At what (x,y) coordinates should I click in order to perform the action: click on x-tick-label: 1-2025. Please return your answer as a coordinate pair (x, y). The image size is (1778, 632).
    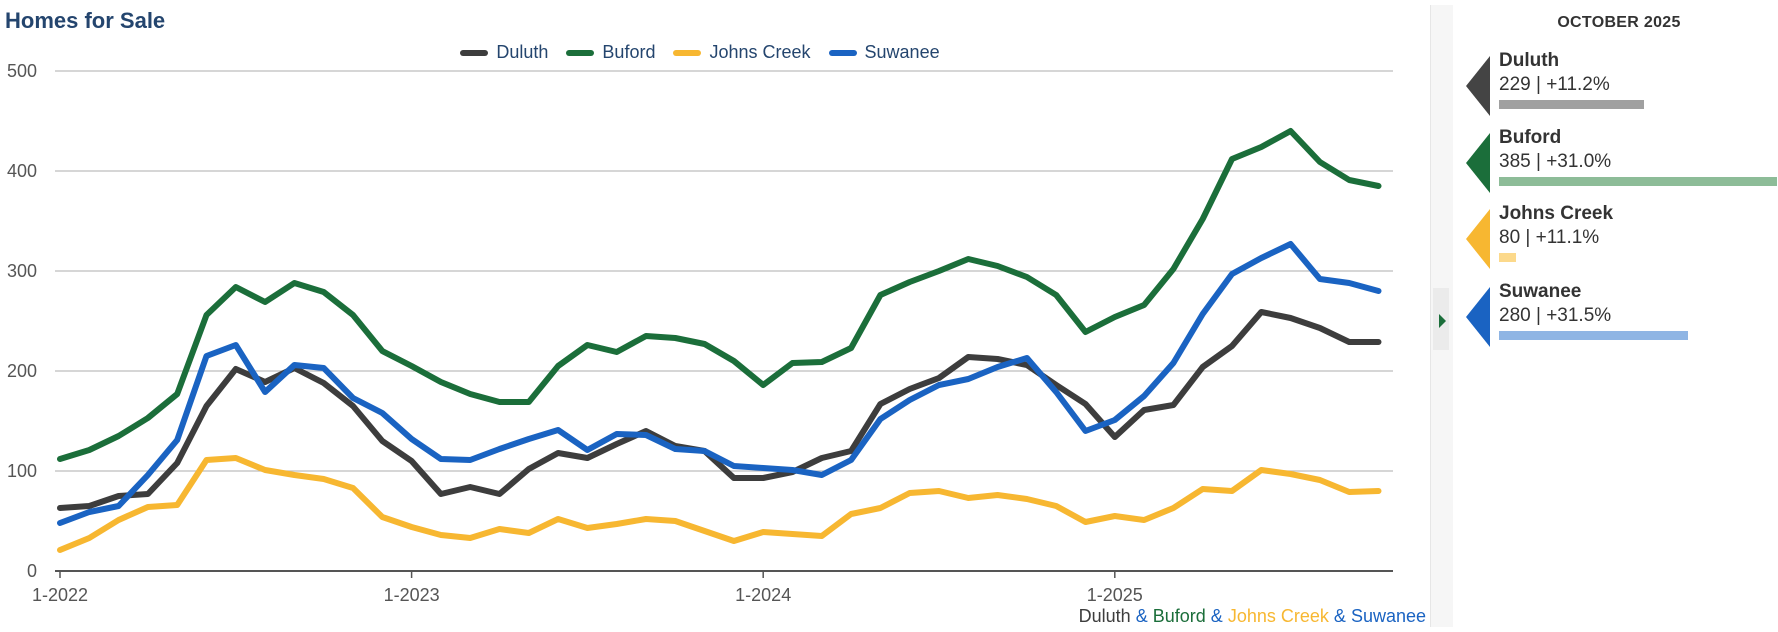
    Looking at the image, I should click on (1115, 595).